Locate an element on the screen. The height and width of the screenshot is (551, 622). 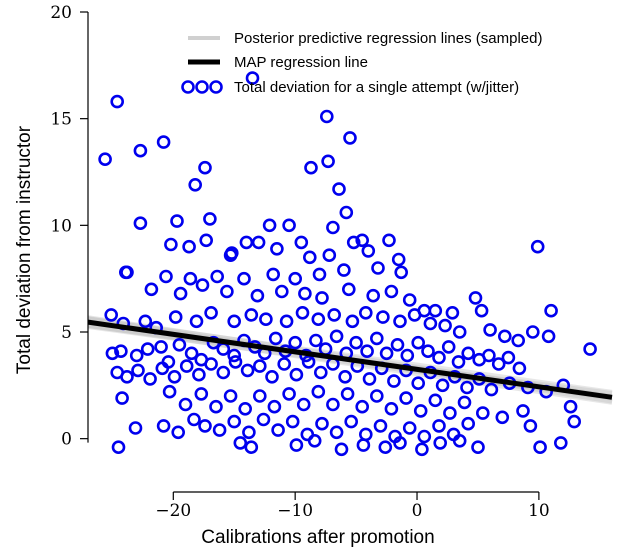
y-tick-label: 10 is located at coordinates (61, 226).